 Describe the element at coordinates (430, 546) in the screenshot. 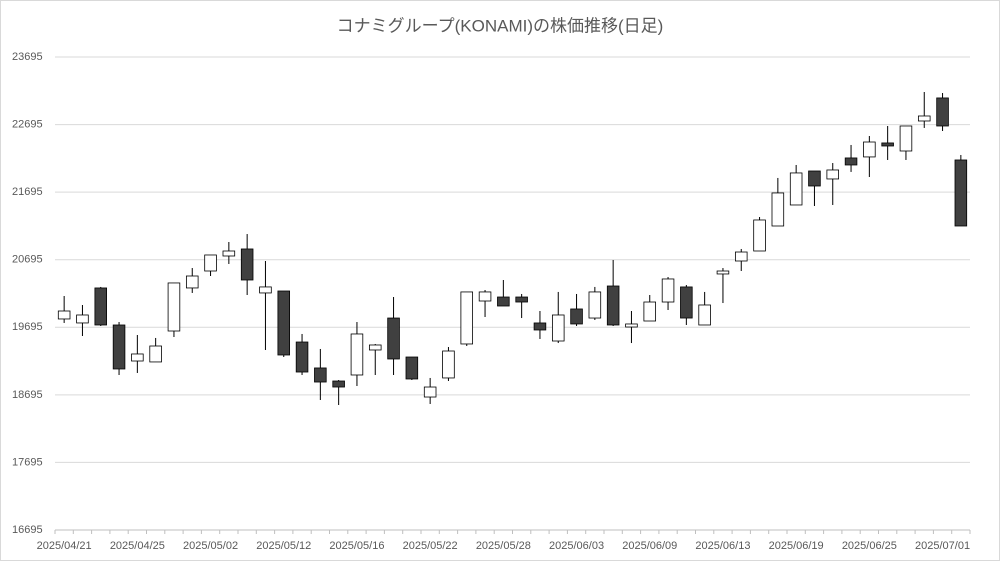

I see `x-tick-label: 2025/05/22` at that location.